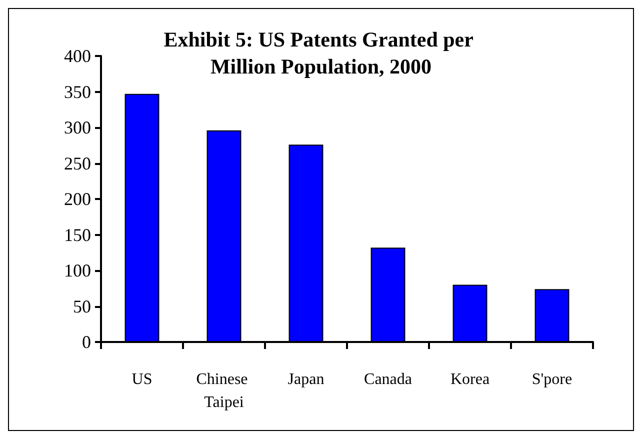 The height and width of the screenshot is (439, 642). I want to click on x-tick-label: Japan, so click(306, 379).